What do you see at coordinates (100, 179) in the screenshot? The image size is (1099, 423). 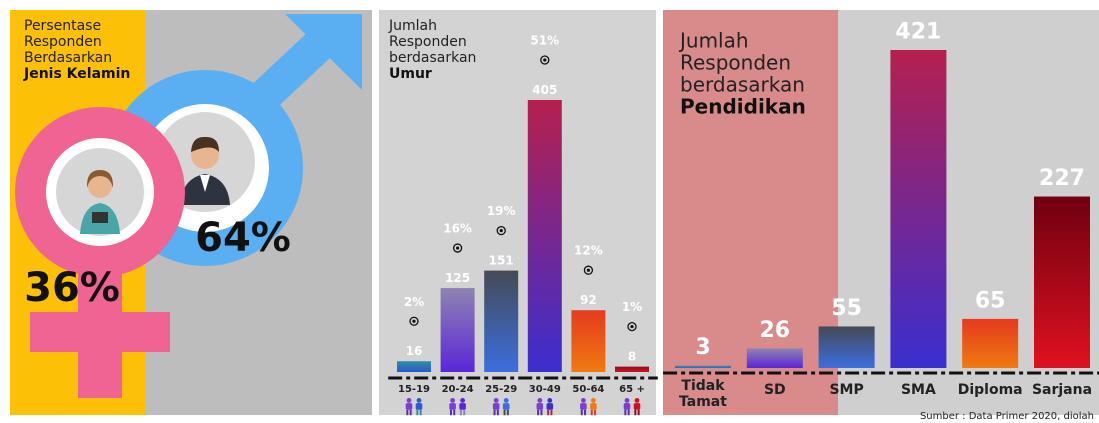 I see `female-avatar-hair` at bounding box center [100, 179].